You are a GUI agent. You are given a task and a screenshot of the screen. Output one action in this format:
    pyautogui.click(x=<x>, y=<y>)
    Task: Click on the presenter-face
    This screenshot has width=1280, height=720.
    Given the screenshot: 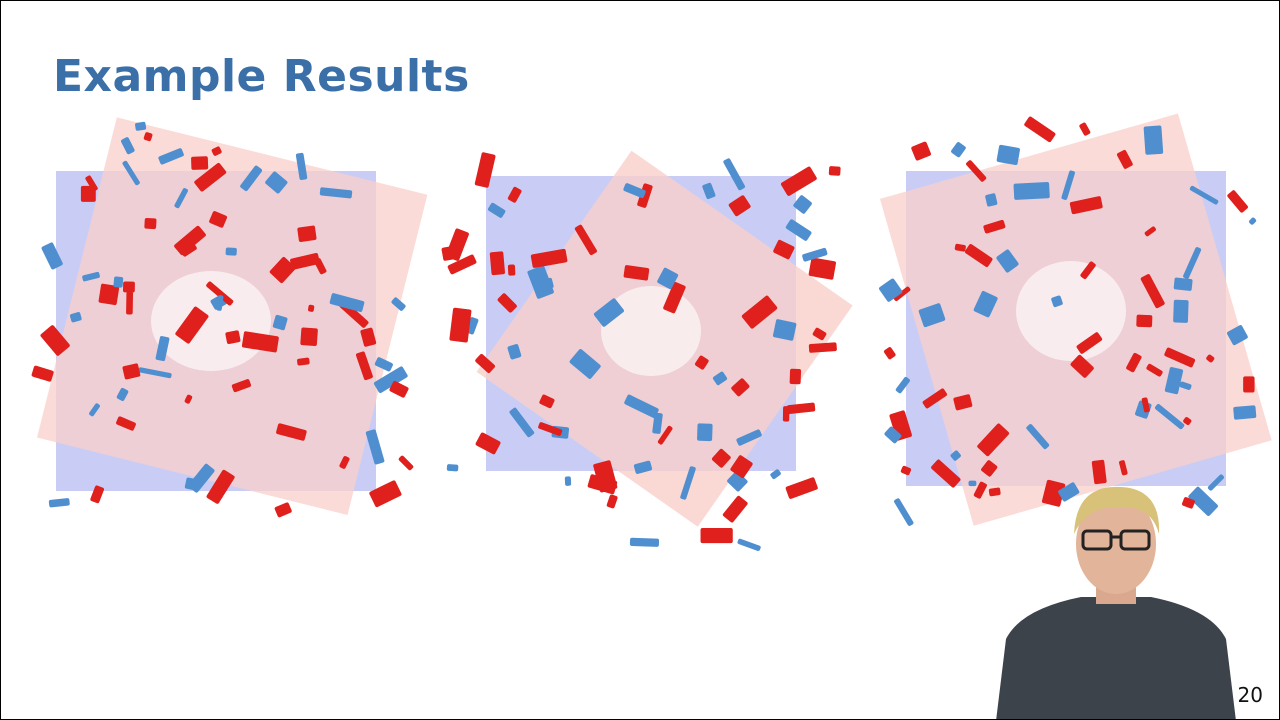 What is the action you would take?
    pyautogui.click(x=1116, y=544)
    